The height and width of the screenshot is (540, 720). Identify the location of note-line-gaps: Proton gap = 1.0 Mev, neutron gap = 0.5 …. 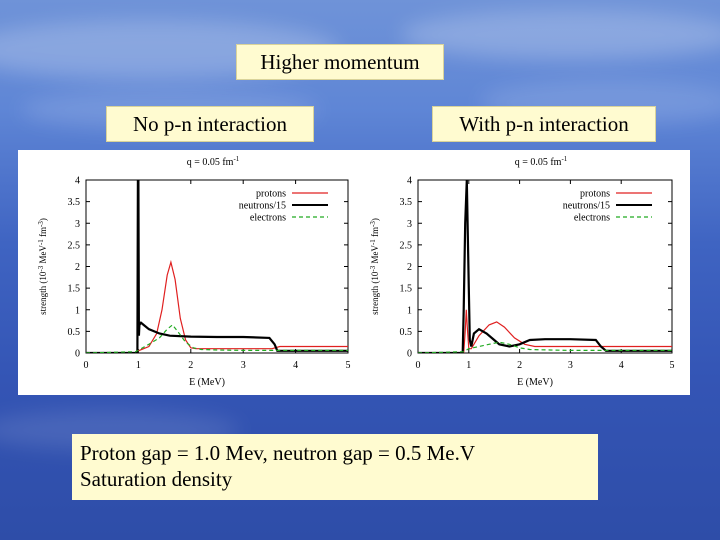
(278, 453).